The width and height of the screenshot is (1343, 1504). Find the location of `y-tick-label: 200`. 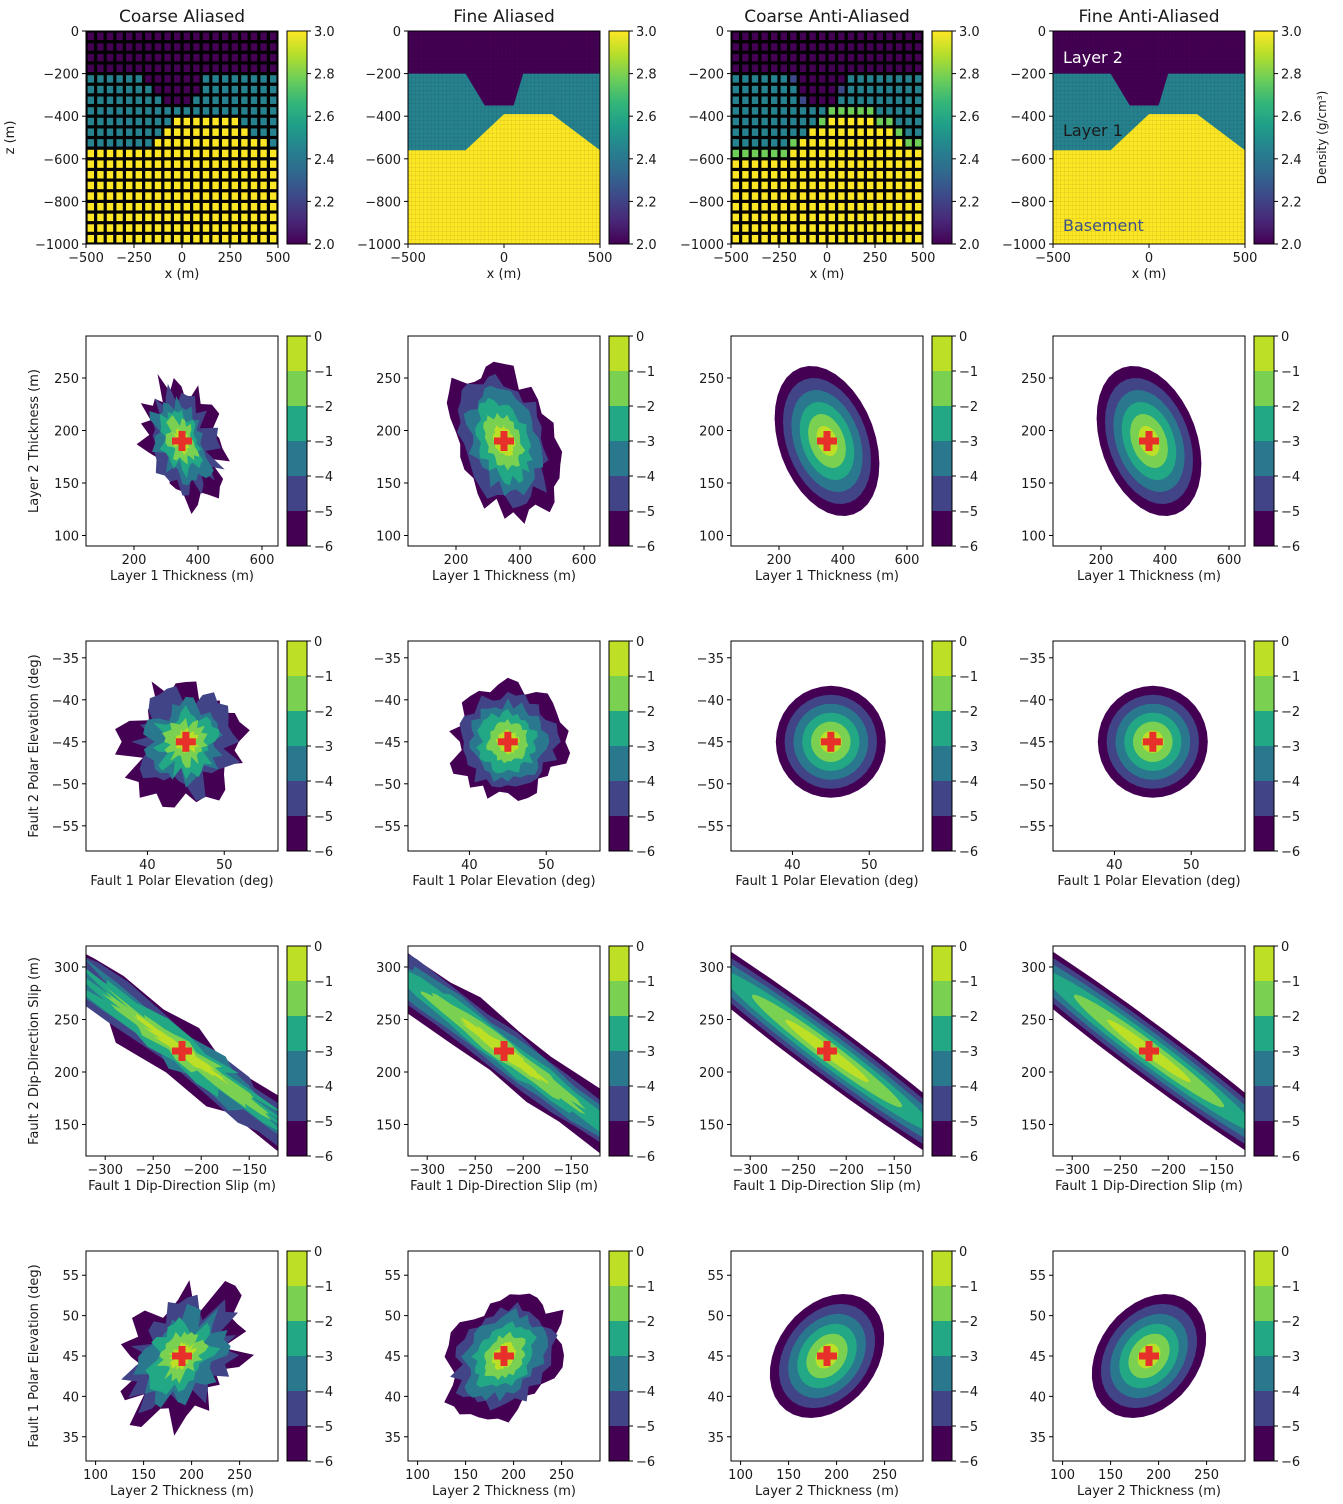

y-tick-label: 200 is located at coordinates (1033, 1073).